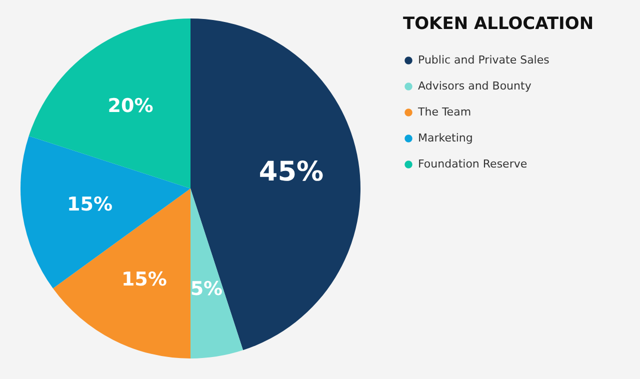 Image resolution: width=640 pixels, height=379 pixels. What do you see at coordinates (498, 24) in the screenshot?
I see `legend-title: TOKEN ALLOCATION` at bounding box center [498, 24].